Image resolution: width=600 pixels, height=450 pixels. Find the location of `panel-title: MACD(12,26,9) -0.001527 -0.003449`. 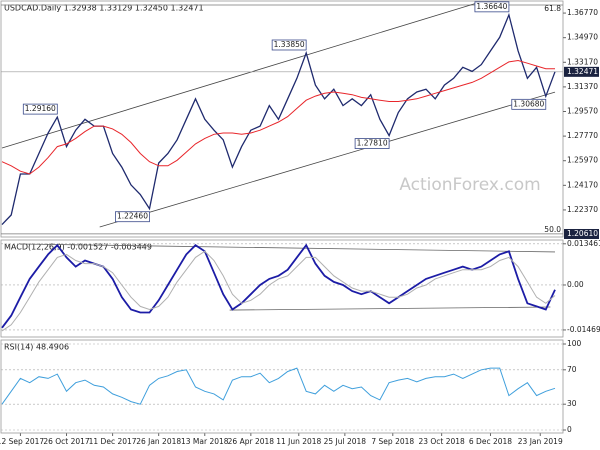

panel-title: MACD(12,26,9) -0.001527 -0.003449 is located at coordinates (78, 247).